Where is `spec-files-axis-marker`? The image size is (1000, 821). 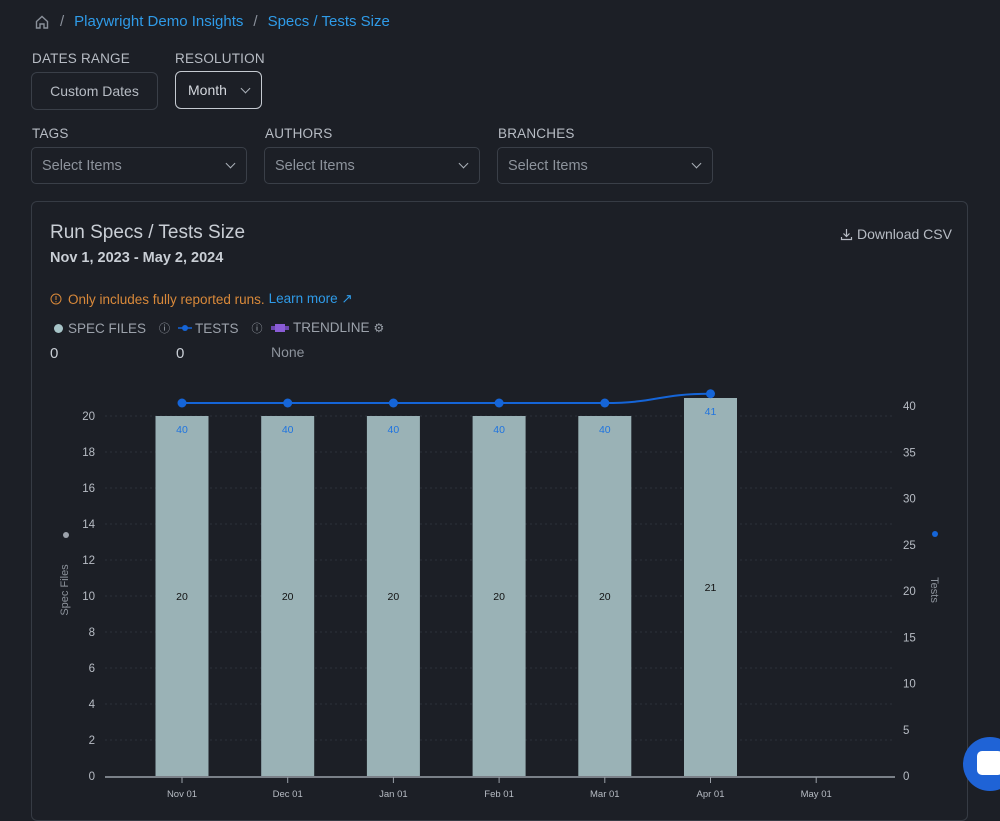
spec-files-axis-marker is located at coordinates (66, 535).